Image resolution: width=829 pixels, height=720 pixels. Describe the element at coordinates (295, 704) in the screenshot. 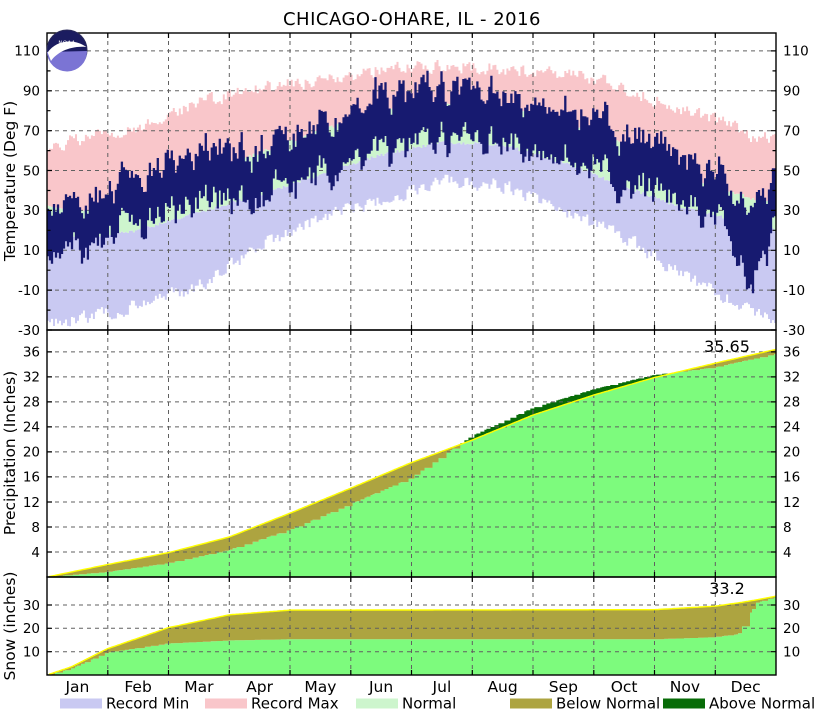

I see `legend-label-record-max: Record Max` at that location.